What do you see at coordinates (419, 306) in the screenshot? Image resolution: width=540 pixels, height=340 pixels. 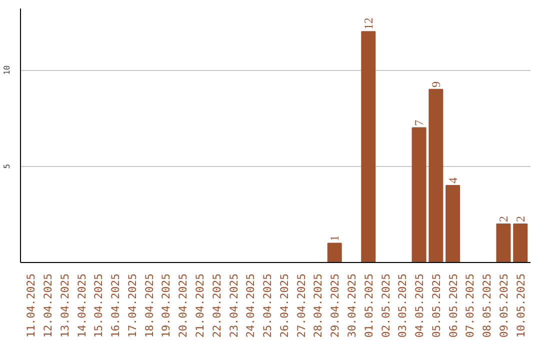 I see `x-tick-label: 04.05.2025` at bounding box center [419, 306].